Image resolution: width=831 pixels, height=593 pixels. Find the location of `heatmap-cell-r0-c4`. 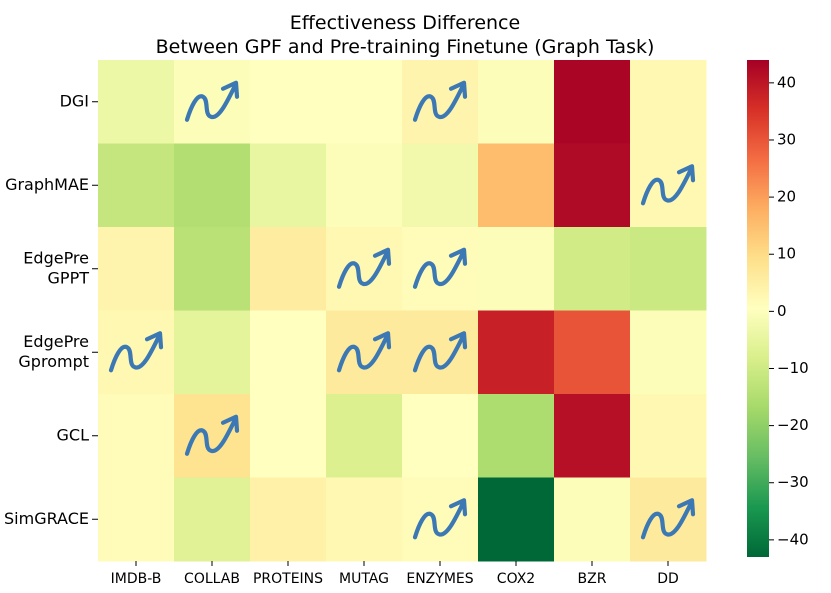

heatmap-cell-r0-c4 is located at coordinates (440, 102).